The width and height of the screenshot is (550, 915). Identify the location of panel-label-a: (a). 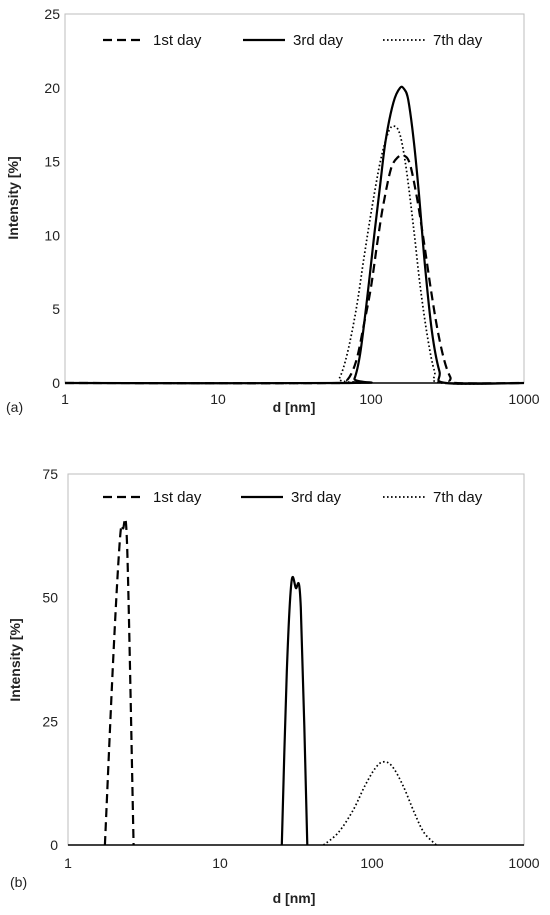
(14, 407).